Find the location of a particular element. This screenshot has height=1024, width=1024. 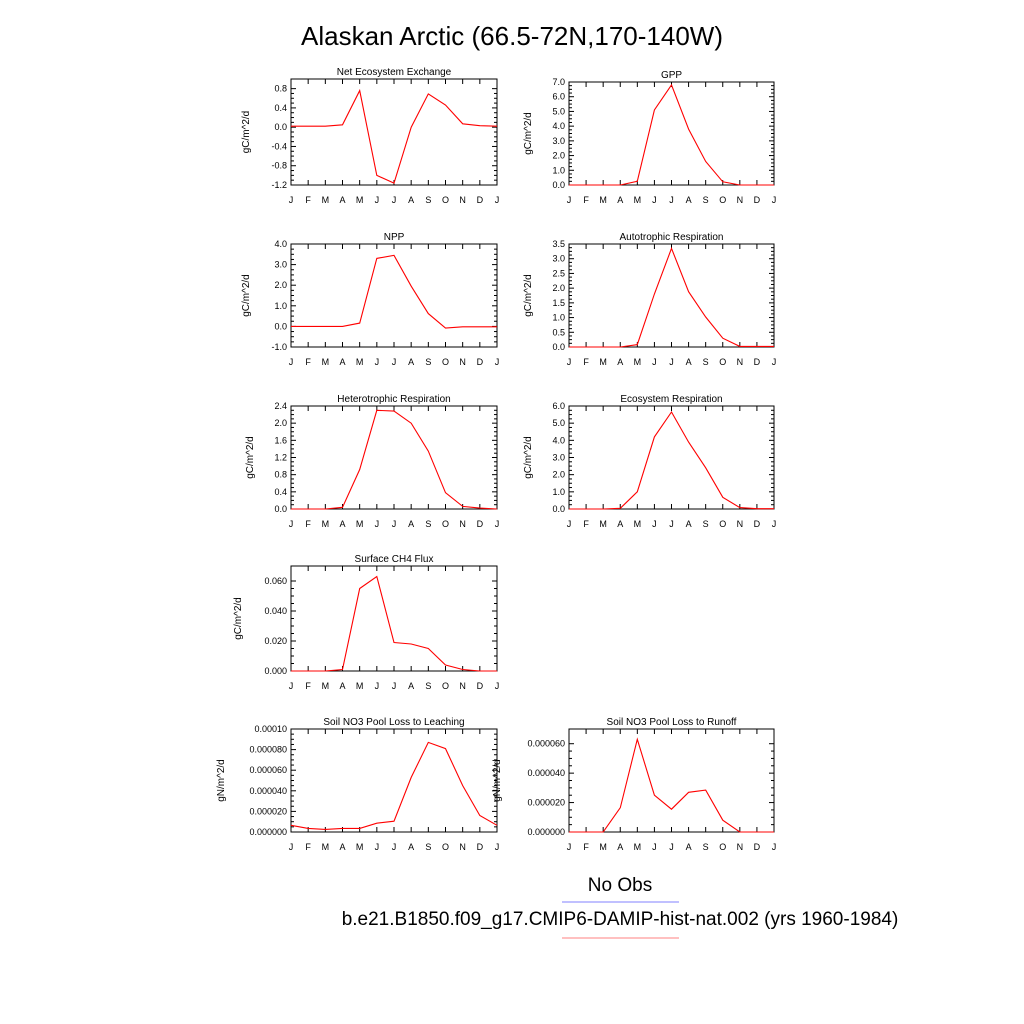

y-tick-label: -0.4 is located at coordinates (279, 146).